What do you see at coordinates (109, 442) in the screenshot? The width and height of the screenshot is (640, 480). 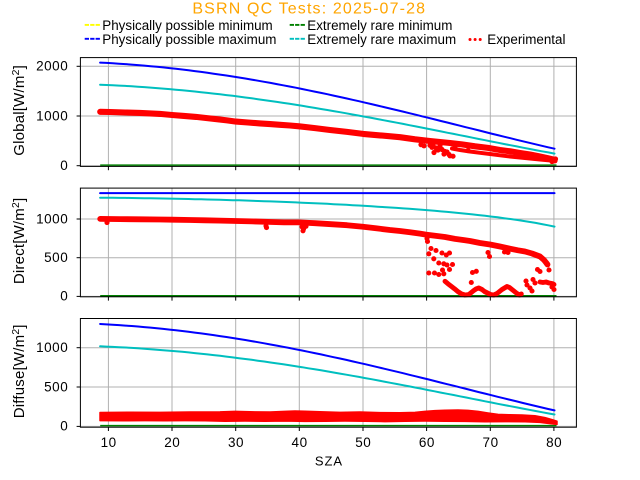 I see `svg-text: 10` at bounding box center [109, 442].